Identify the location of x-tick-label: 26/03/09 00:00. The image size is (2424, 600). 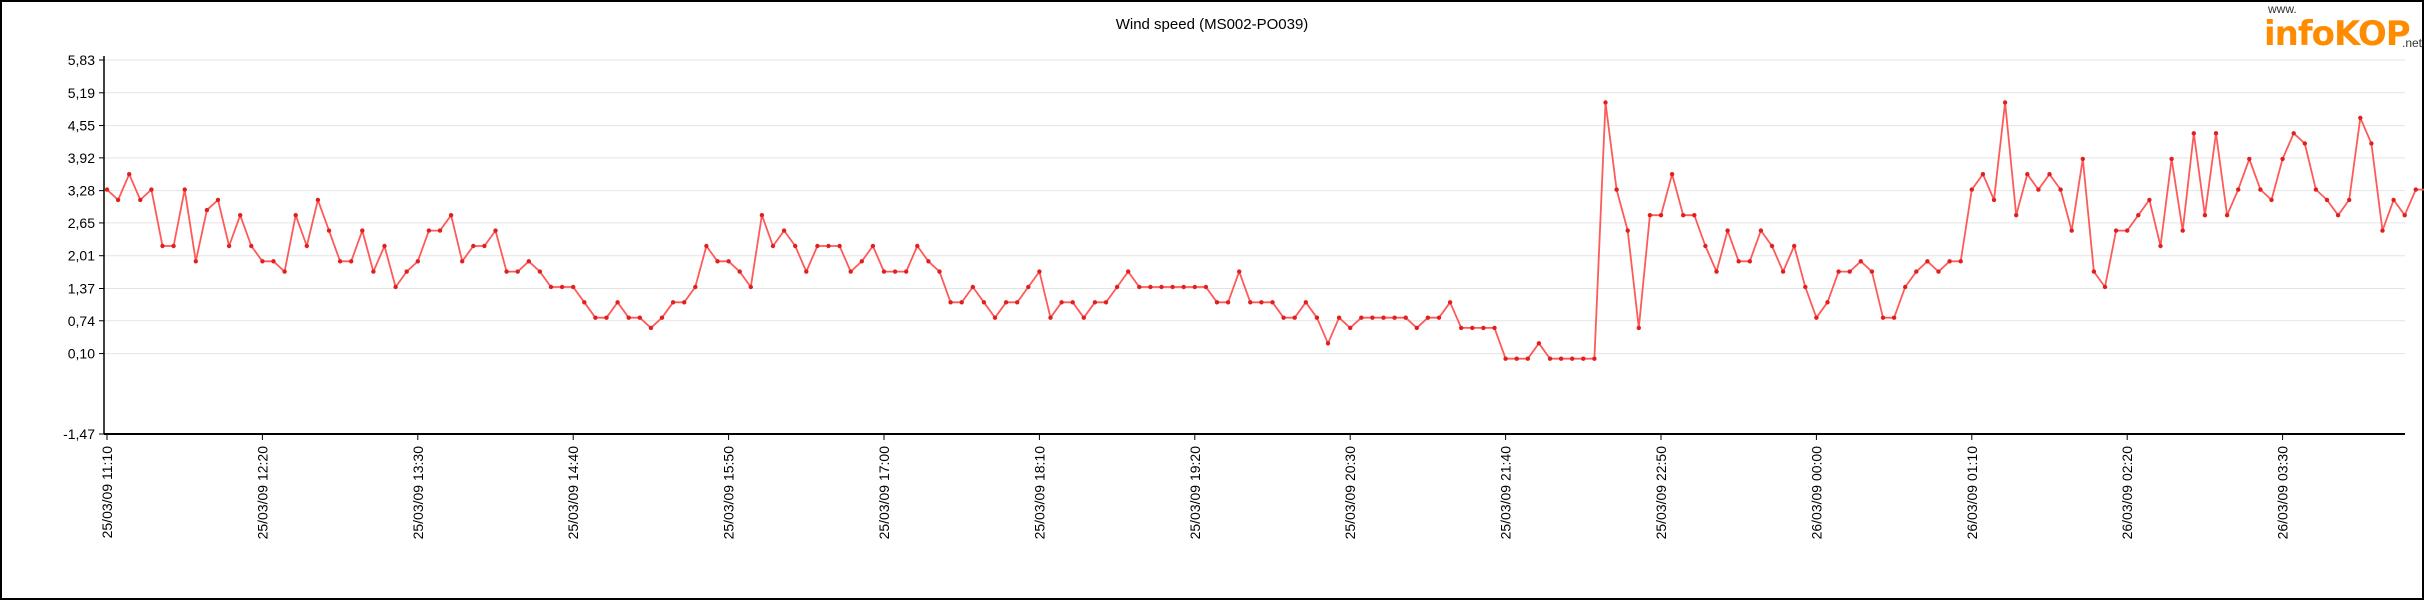
(1816, 493).